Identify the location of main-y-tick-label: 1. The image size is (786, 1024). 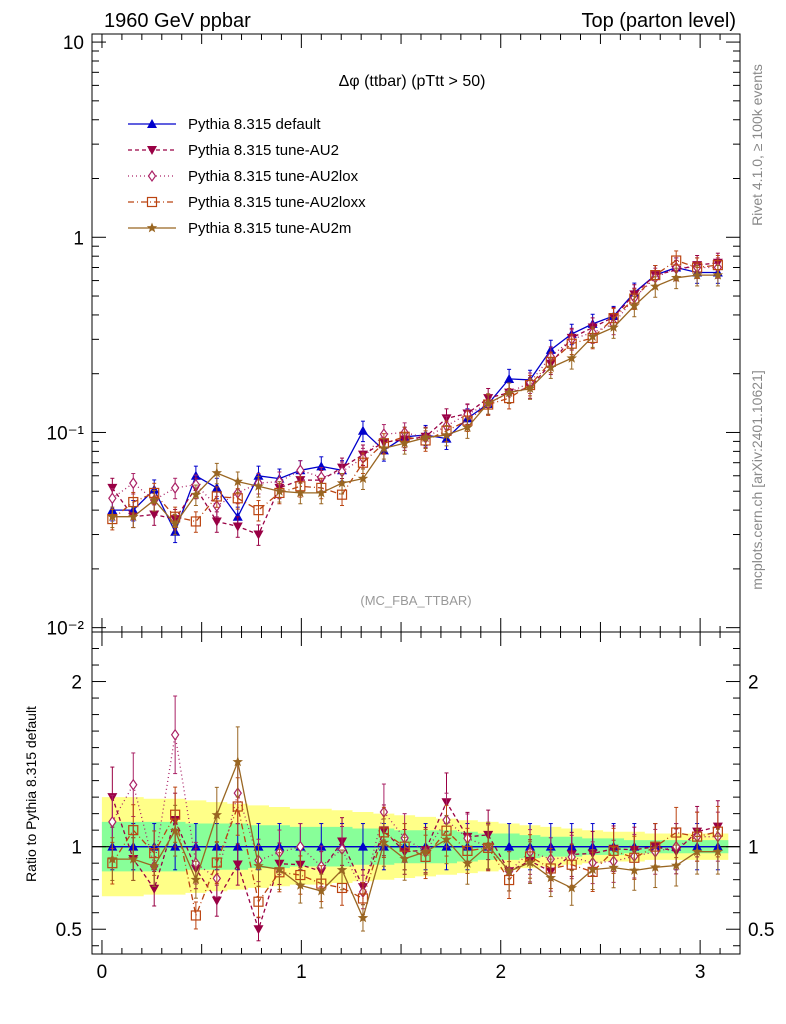
(78, 238).